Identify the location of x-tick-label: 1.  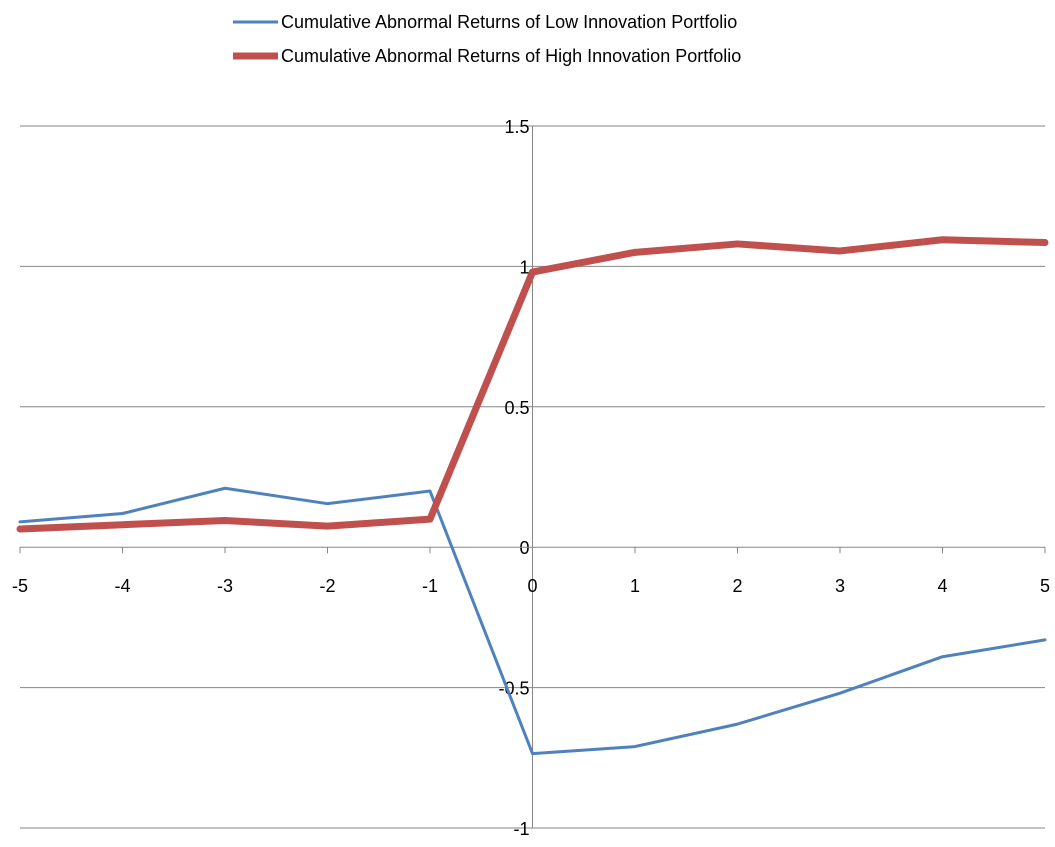
(635, 586).